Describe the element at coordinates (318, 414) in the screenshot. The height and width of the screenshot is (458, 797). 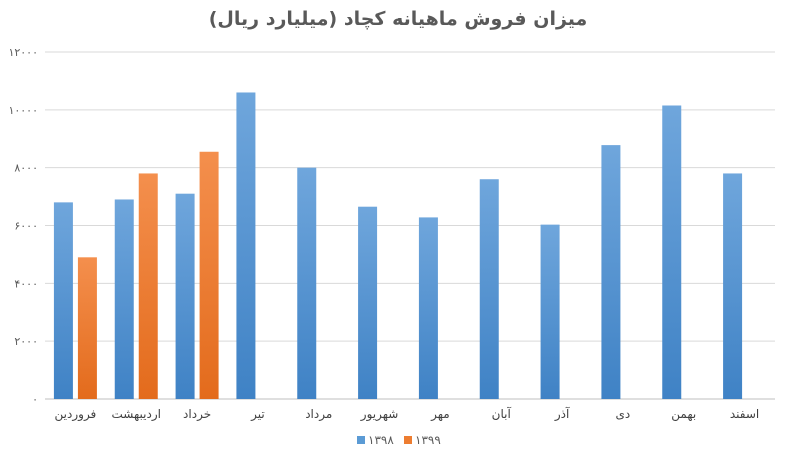
I see `x-tick-label: مرداد` at that location.